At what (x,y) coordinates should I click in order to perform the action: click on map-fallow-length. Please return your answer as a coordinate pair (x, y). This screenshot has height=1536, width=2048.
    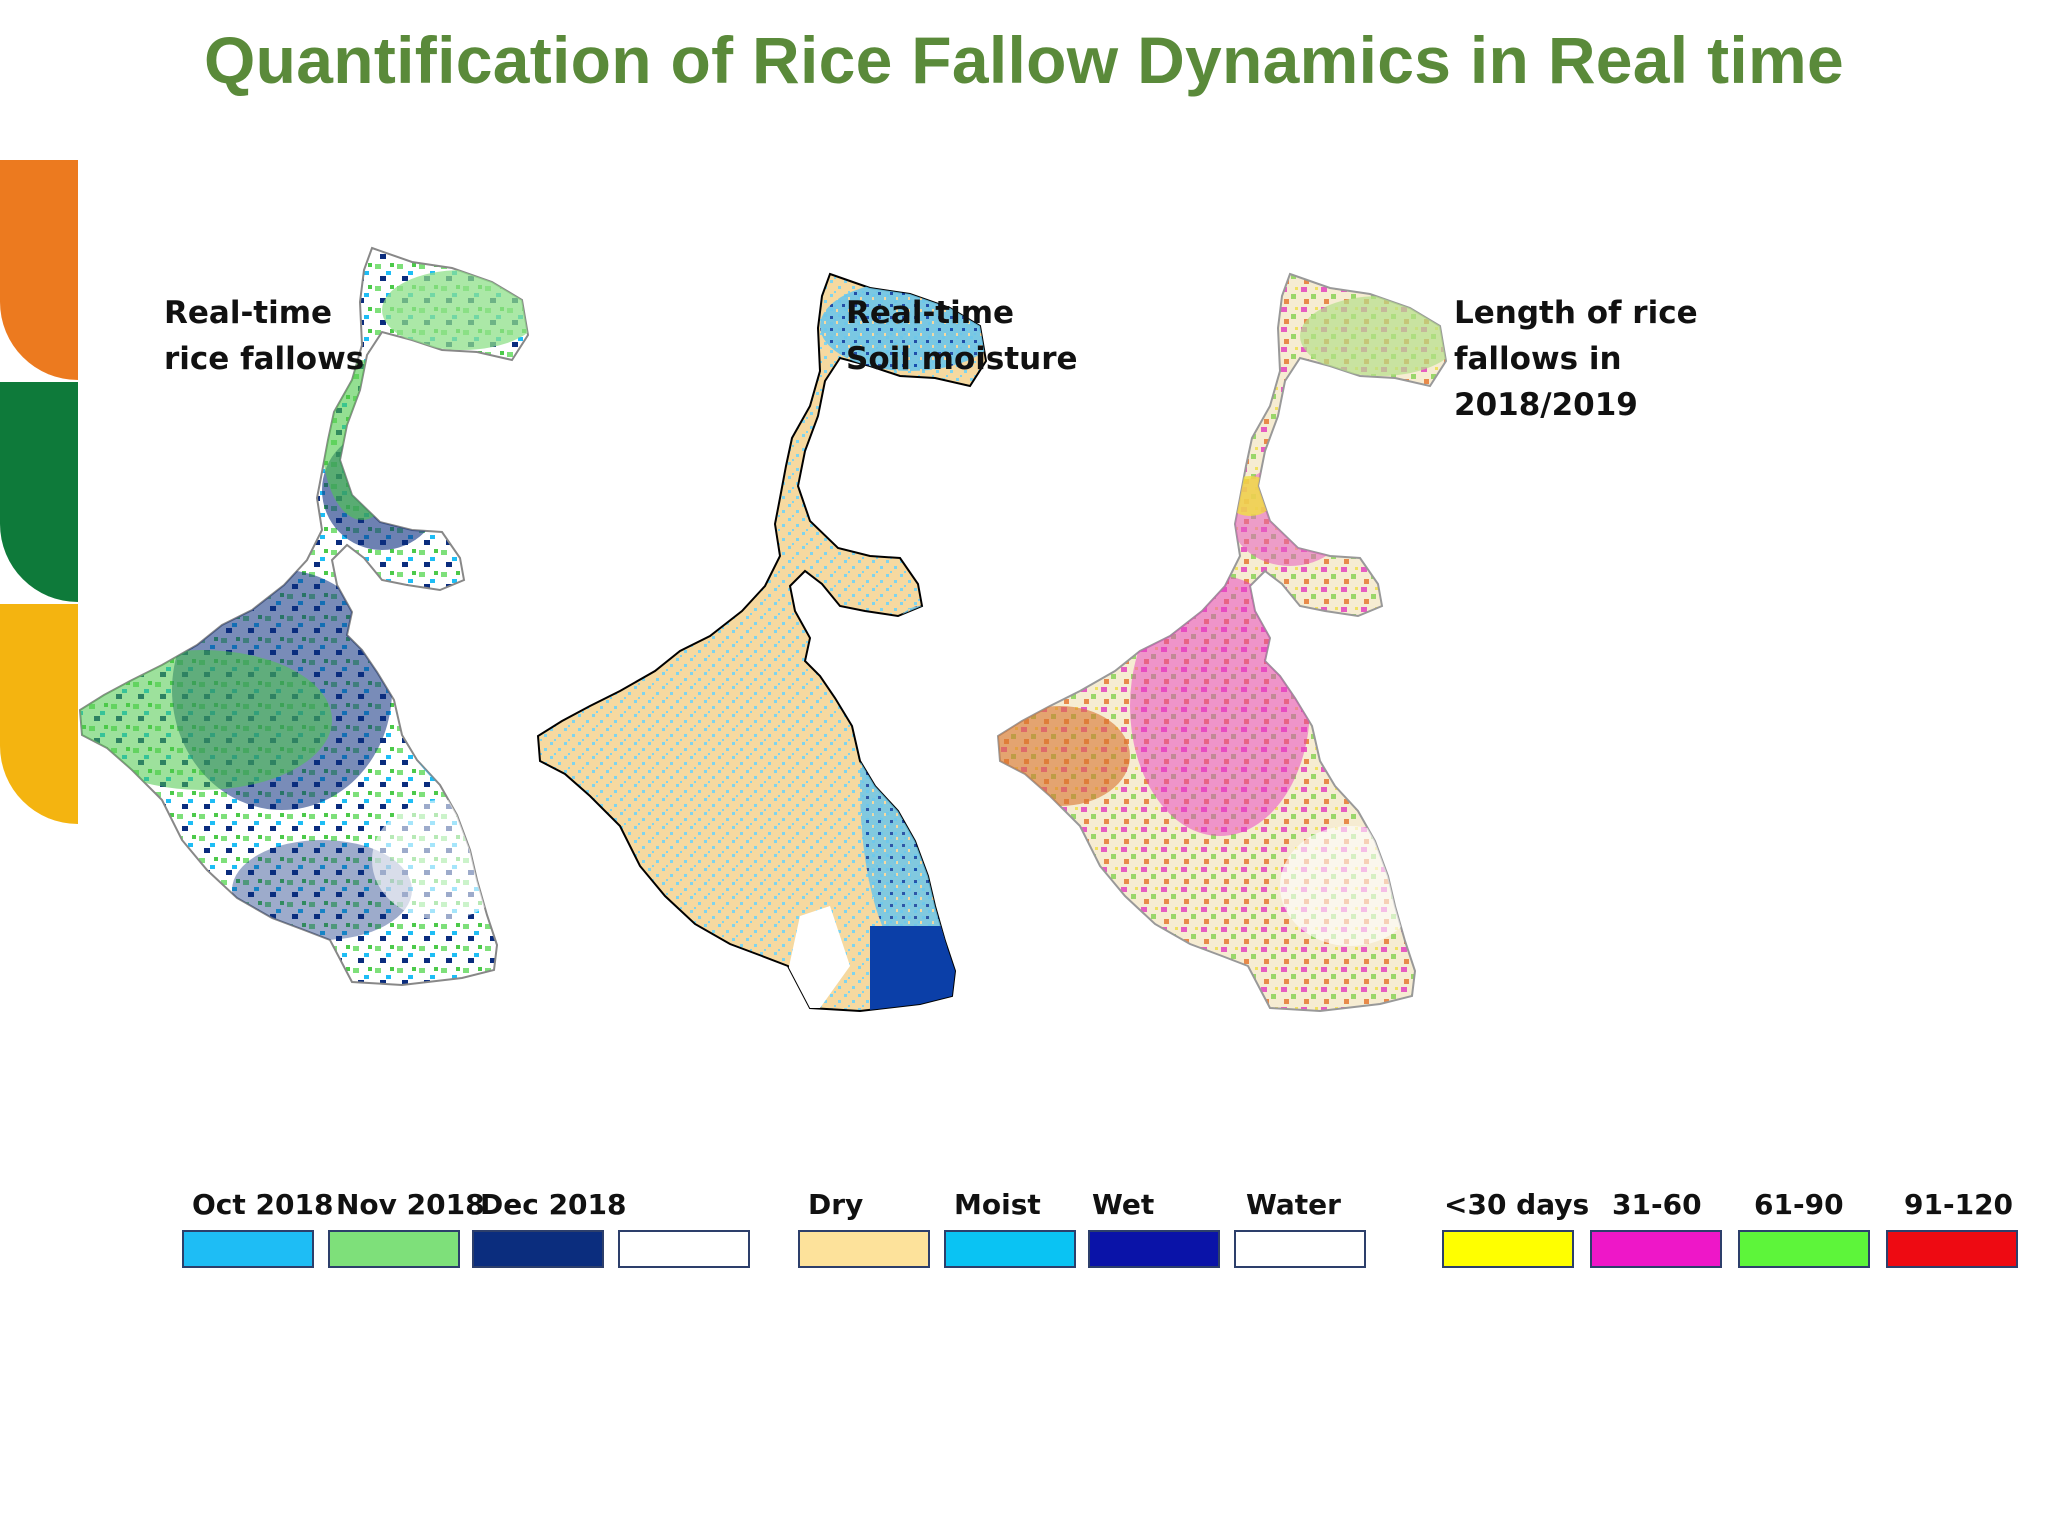
    Looking at the image, I should click on (1222, 642).